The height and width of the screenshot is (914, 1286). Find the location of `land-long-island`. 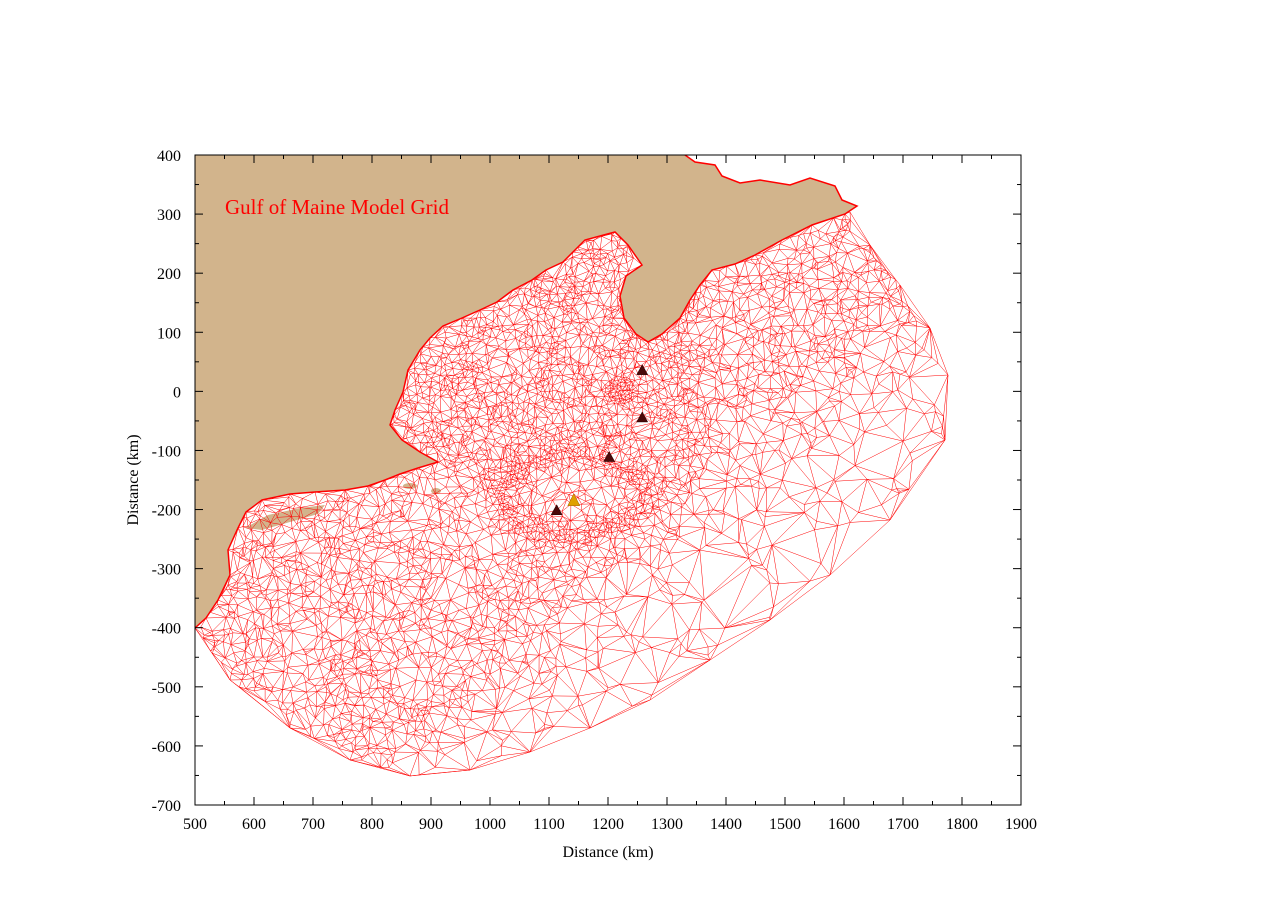

land-long-island is located at coordinates (285, 517).